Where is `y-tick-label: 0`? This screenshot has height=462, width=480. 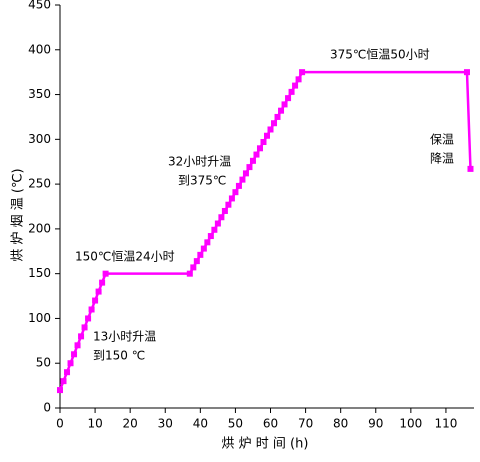
y-tick-label: 0 is located at coordinates (47, 408).